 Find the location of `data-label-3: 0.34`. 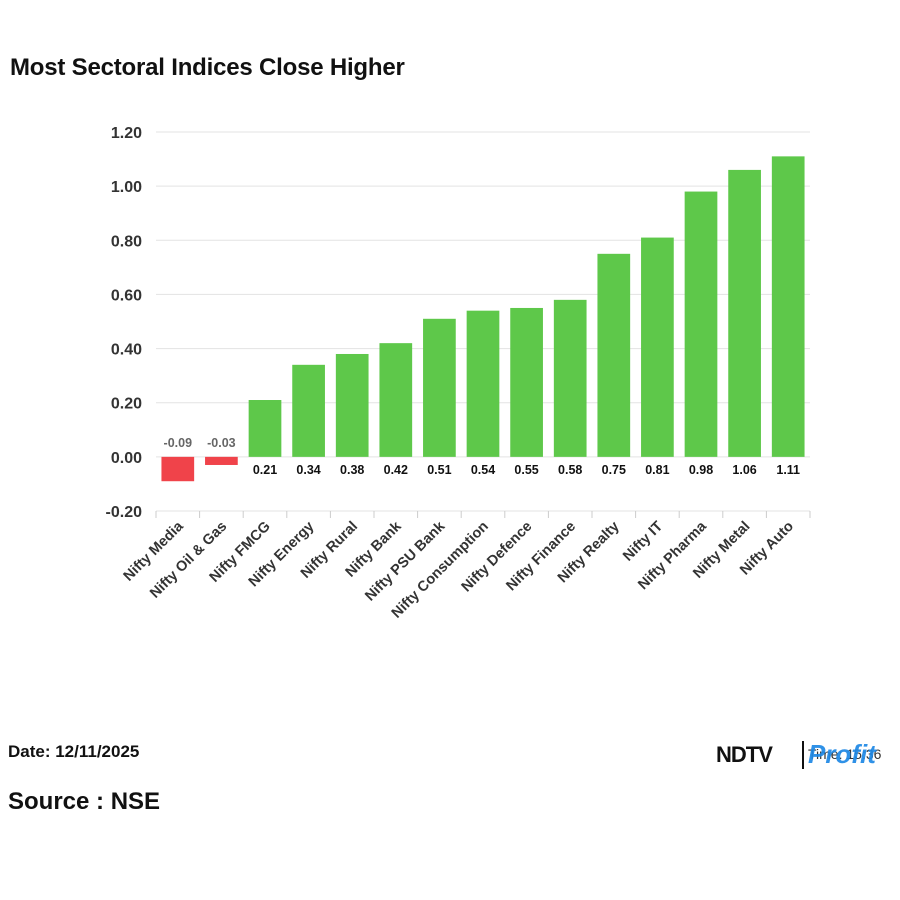

data-label-3: 0.34 is located at coordinates (308, 470).